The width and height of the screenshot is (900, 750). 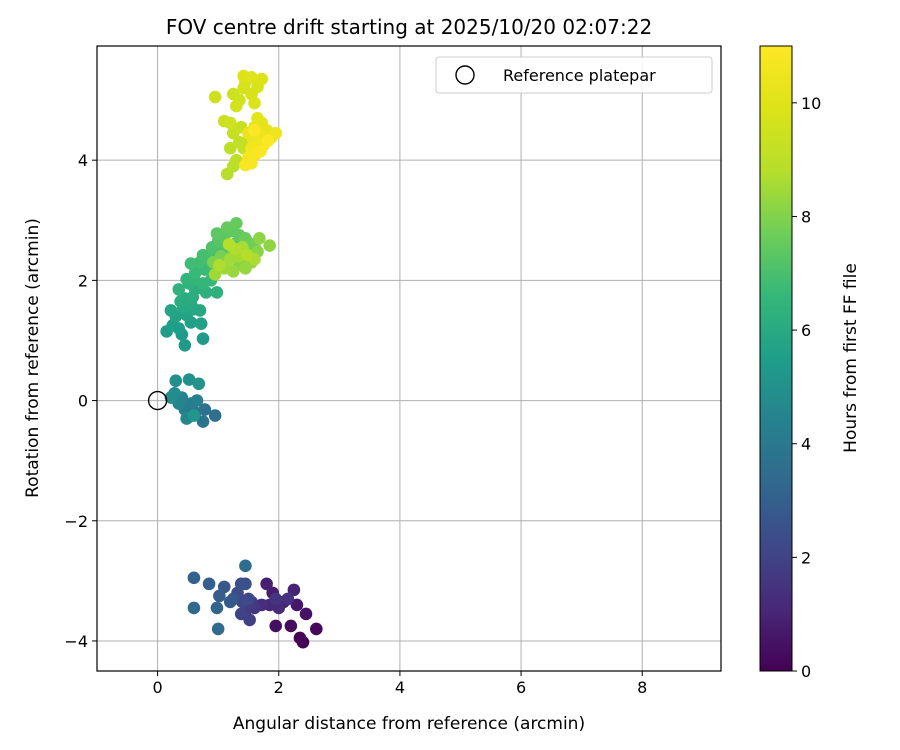 What do you see at coordinates (806, 444) in the screenshot?
I see `colorbar-tick-label: 4` at bounding box center [806, 444].